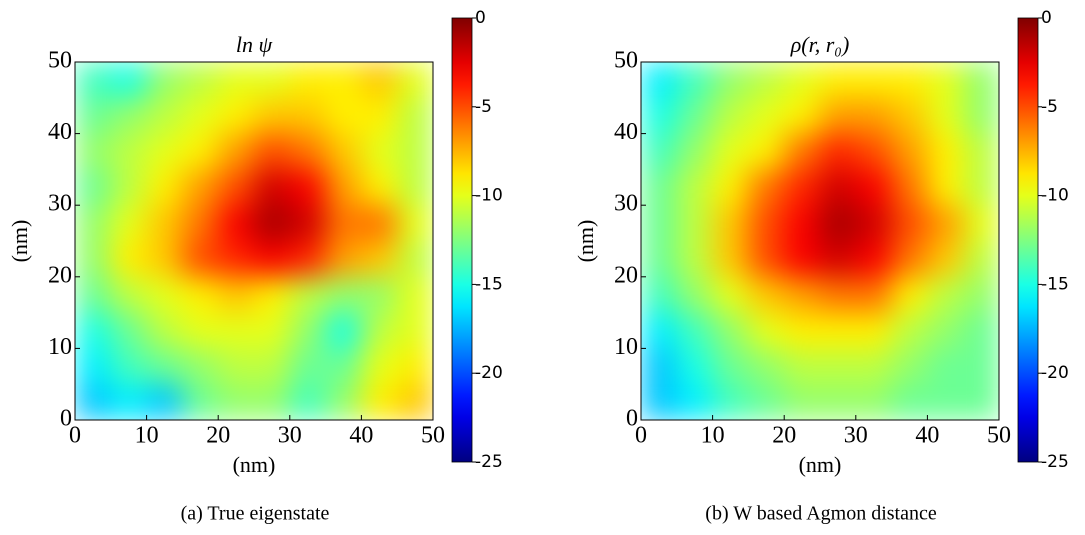  Describe the element at coordinates (60, 204) in the screenshot. I see `y-tick-label: 30` at that location.